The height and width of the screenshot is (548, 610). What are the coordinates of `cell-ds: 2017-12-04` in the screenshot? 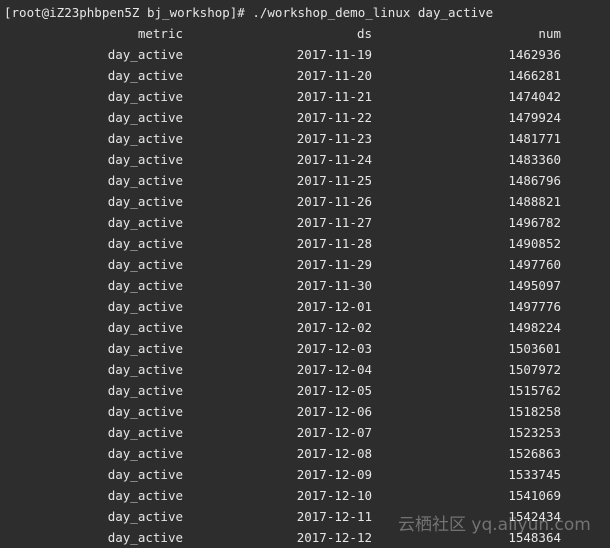 It's located at (334, 369).